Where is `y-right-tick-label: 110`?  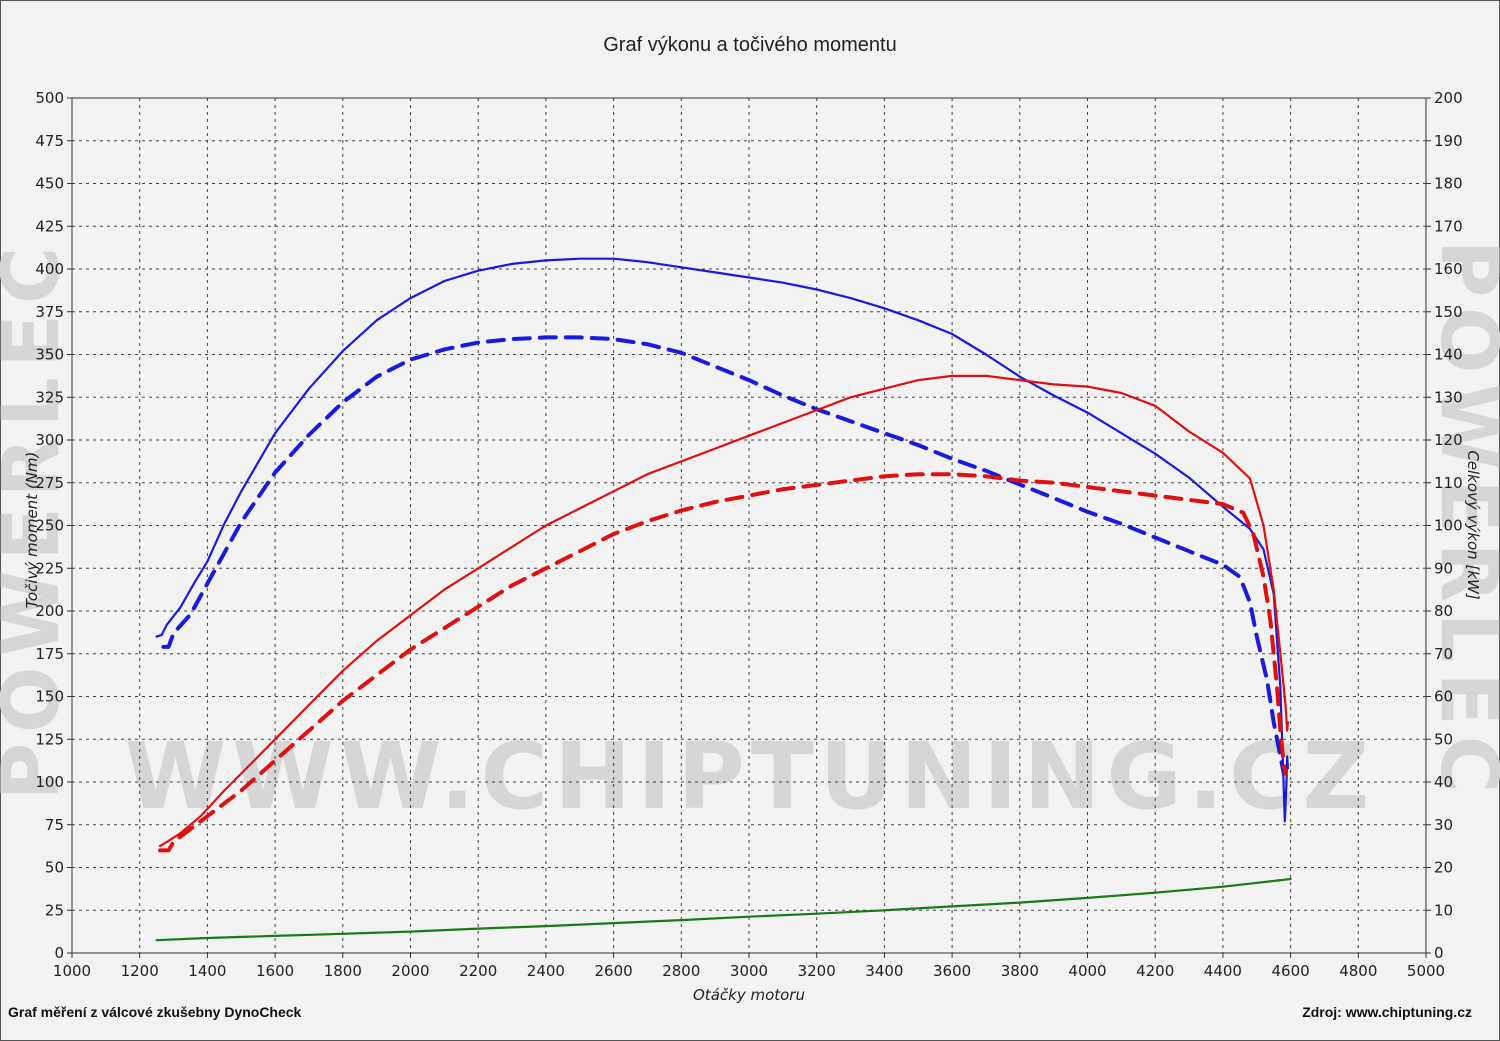
y-right-tick-label: 110 is located at coordinates (1448, 483).